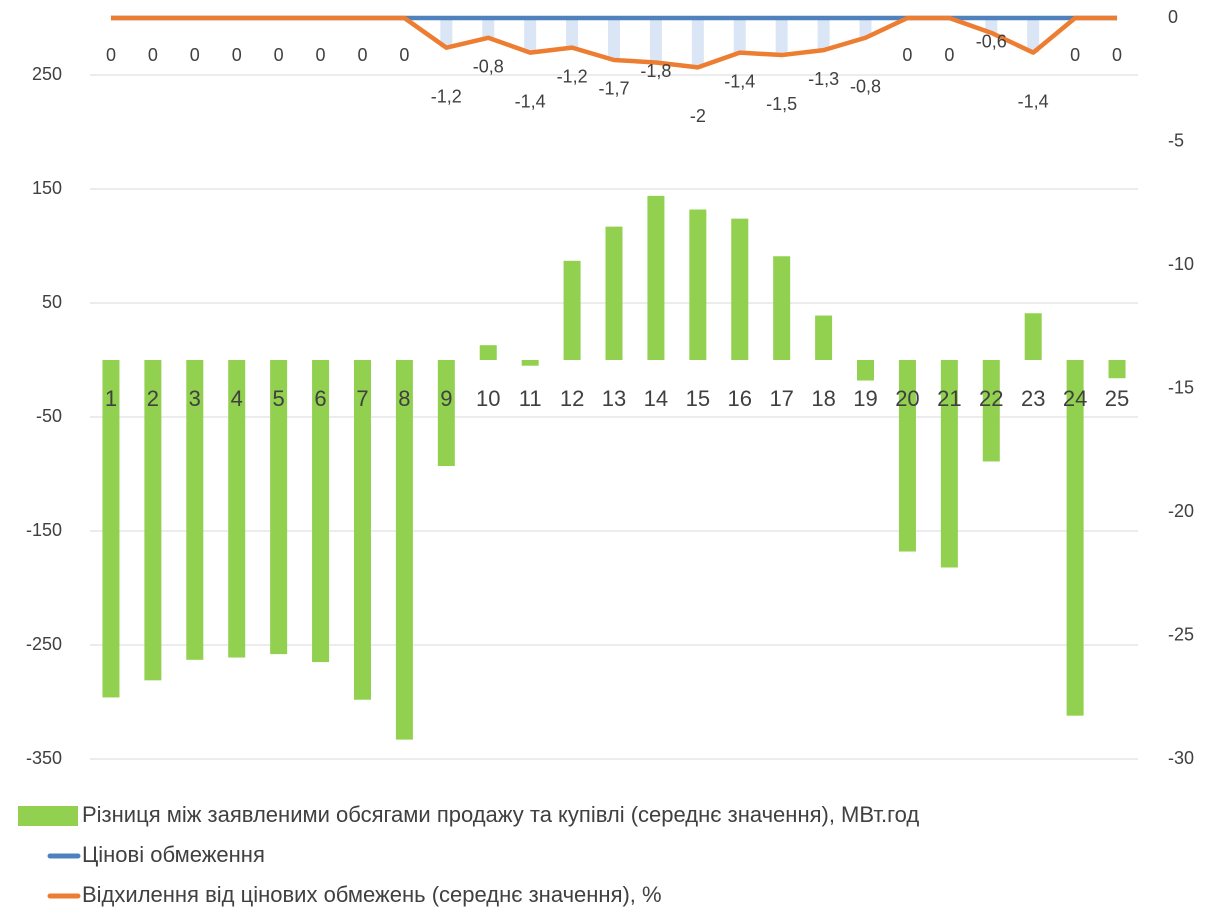 The image size is (1214, 910). Describe the element at coordinates (362, 398) in the screenshot. I see `x-tick-label: 7` at that location.